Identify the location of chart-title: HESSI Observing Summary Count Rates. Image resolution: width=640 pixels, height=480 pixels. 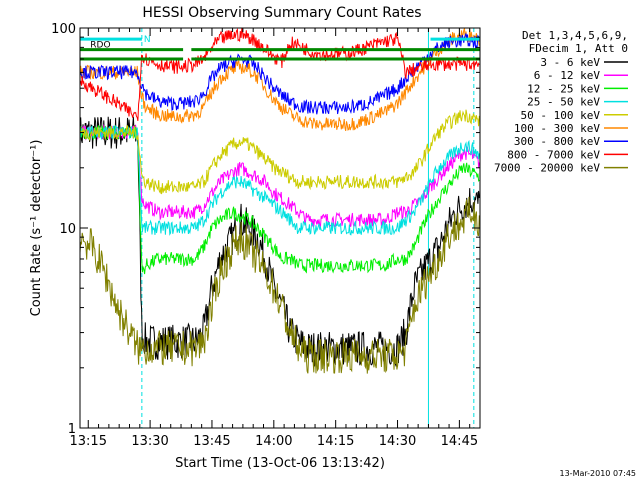
(281, 13).